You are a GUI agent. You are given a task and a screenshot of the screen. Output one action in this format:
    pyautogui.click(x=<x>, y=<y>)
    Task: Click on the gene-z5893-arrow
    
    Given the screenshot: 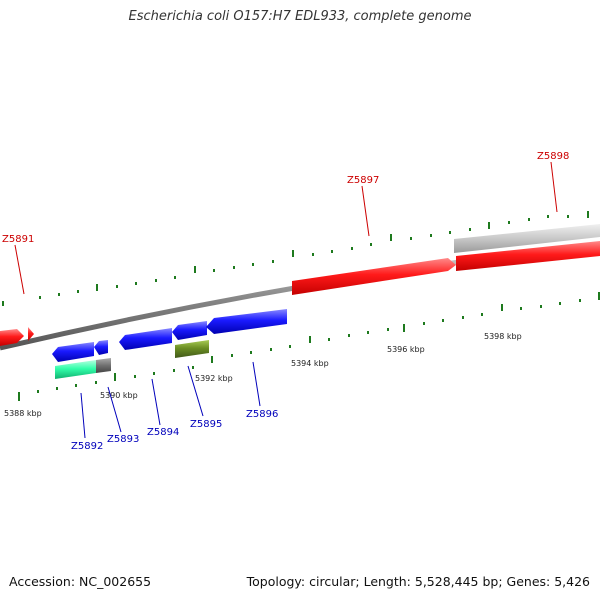 What is the action you would take?
    pyautogui.click(x=101, y=347)
    